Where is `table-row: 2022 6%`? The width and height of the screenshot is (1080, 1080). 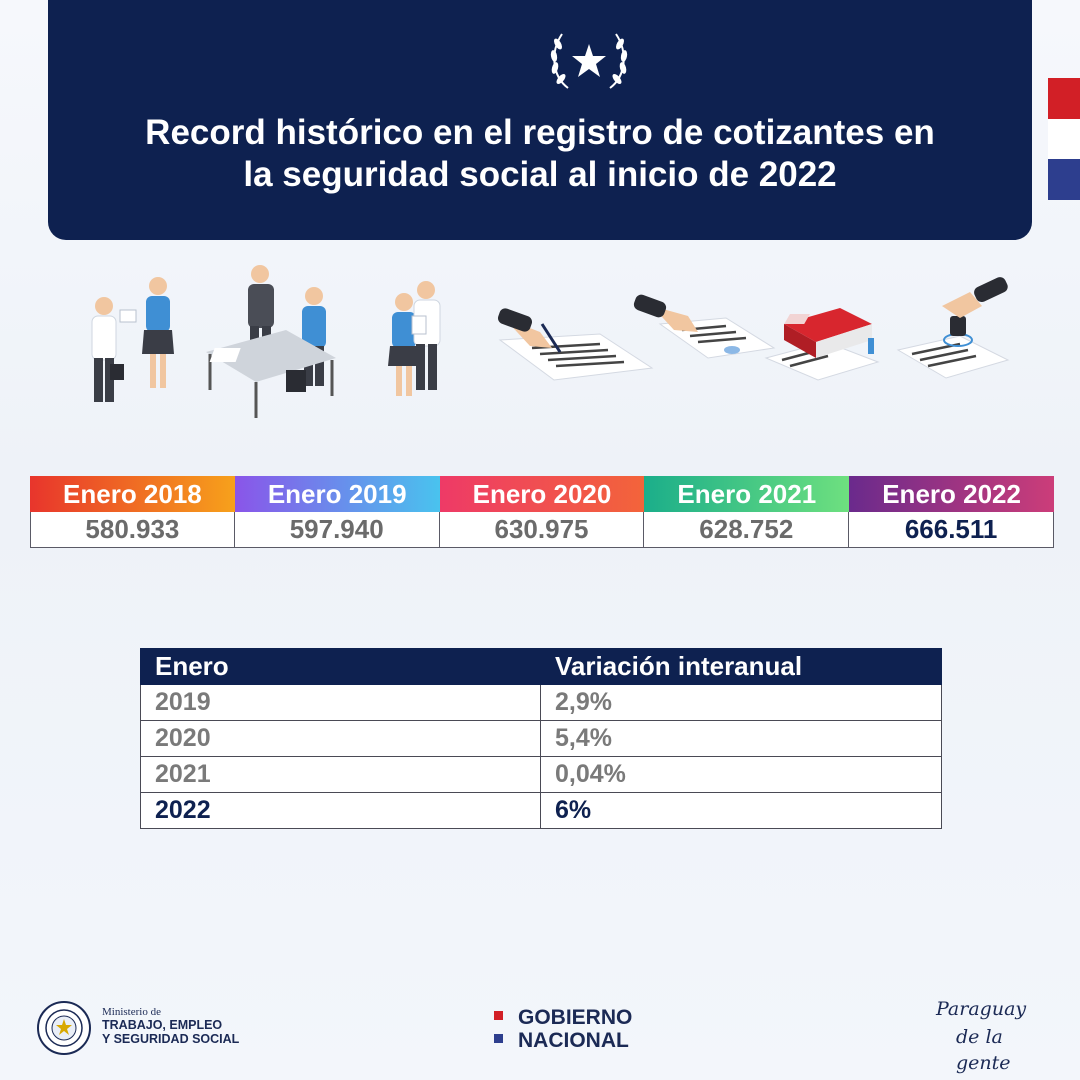
table-row: 2022 6% is located at coordinates (541, 810).